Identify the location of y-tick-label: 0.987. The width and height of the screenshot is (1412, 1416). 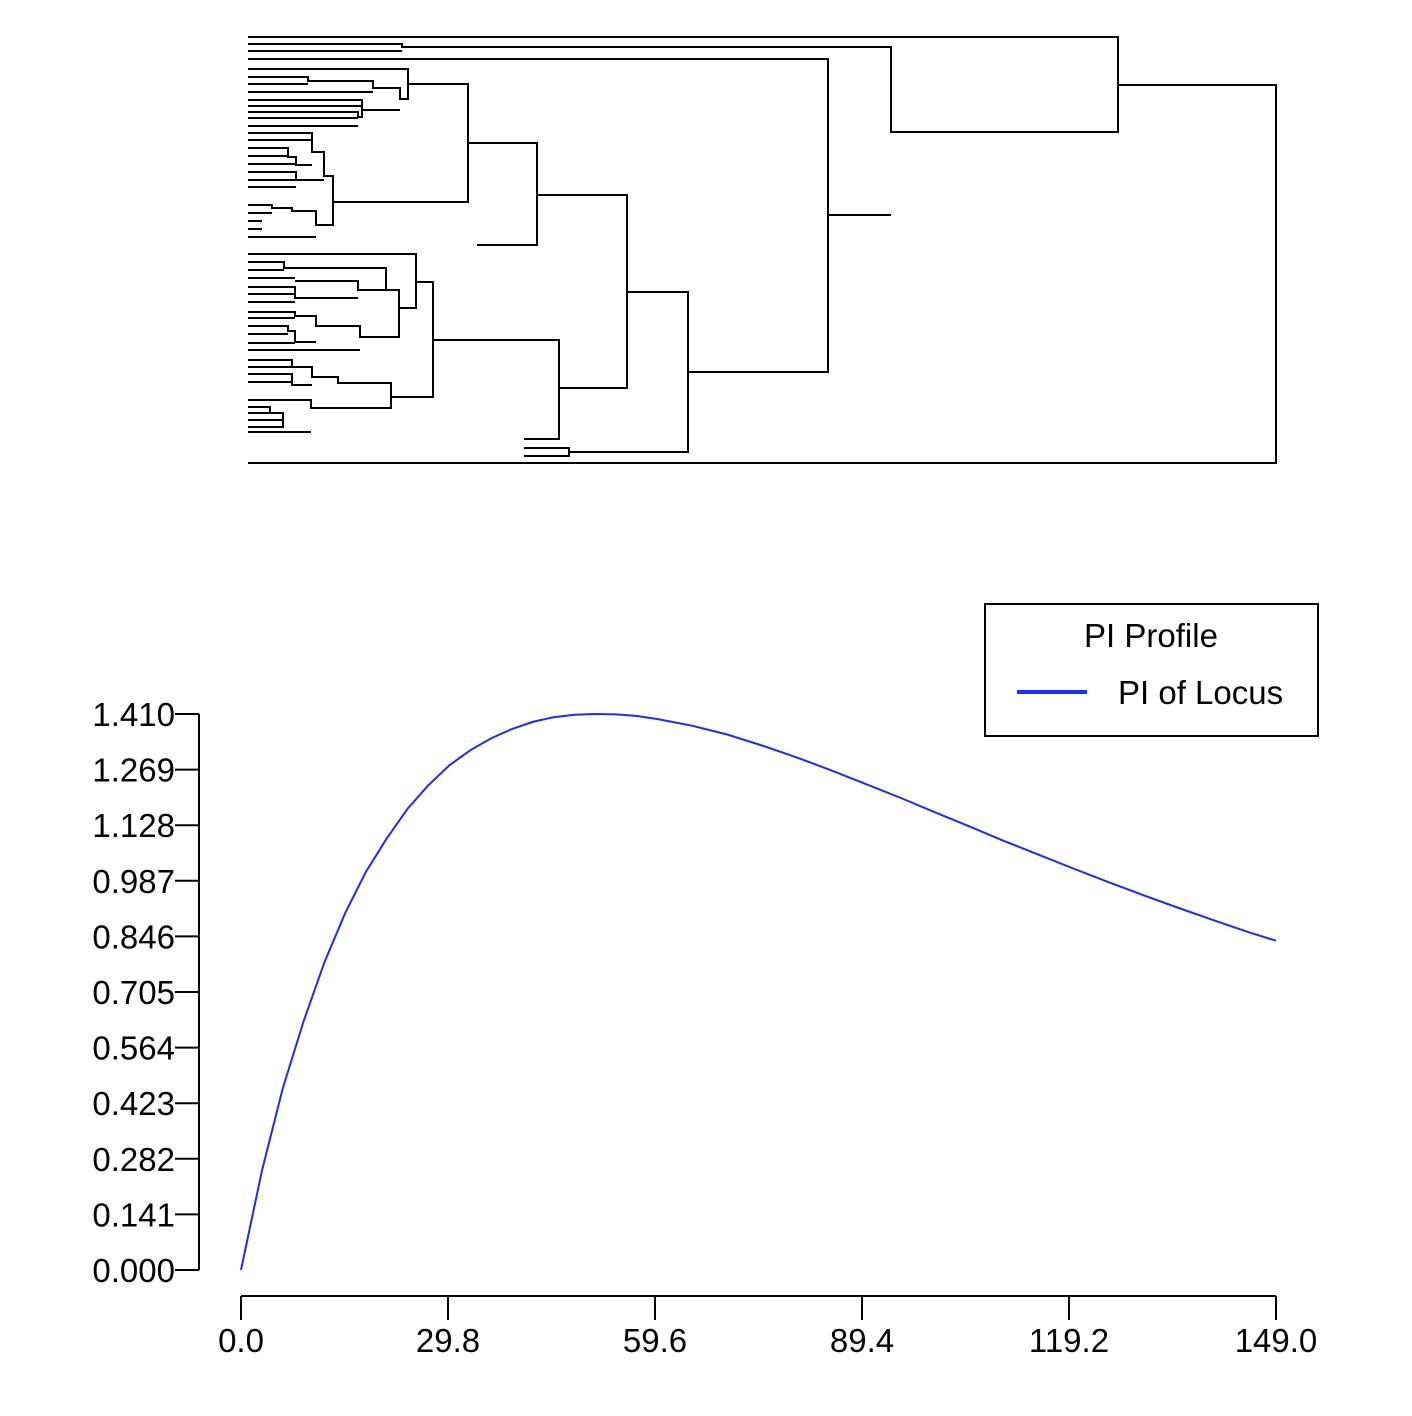
(133, 881).